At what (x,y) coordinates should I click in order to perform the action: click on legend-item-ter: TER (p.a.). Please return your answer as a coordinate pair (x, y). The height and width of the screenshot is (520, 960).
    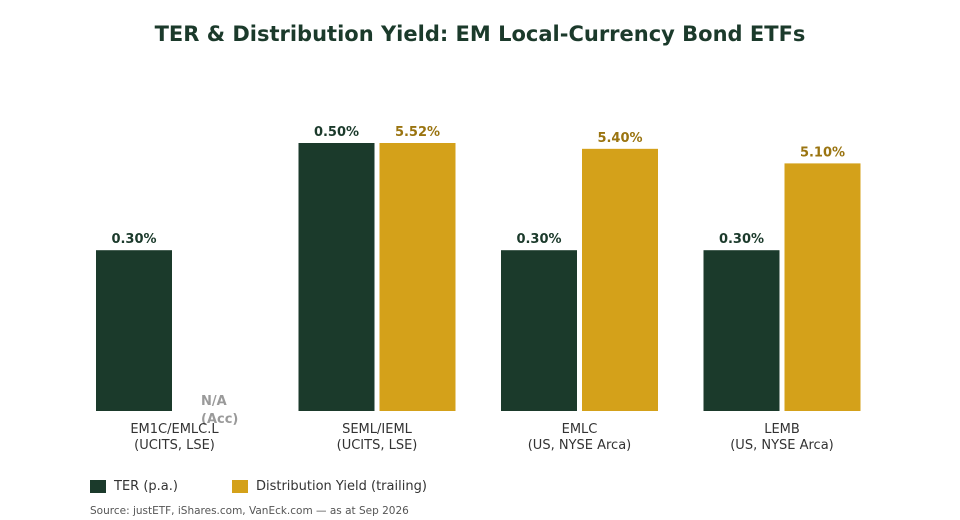
    Looking at the image, I should click on (134, 486).